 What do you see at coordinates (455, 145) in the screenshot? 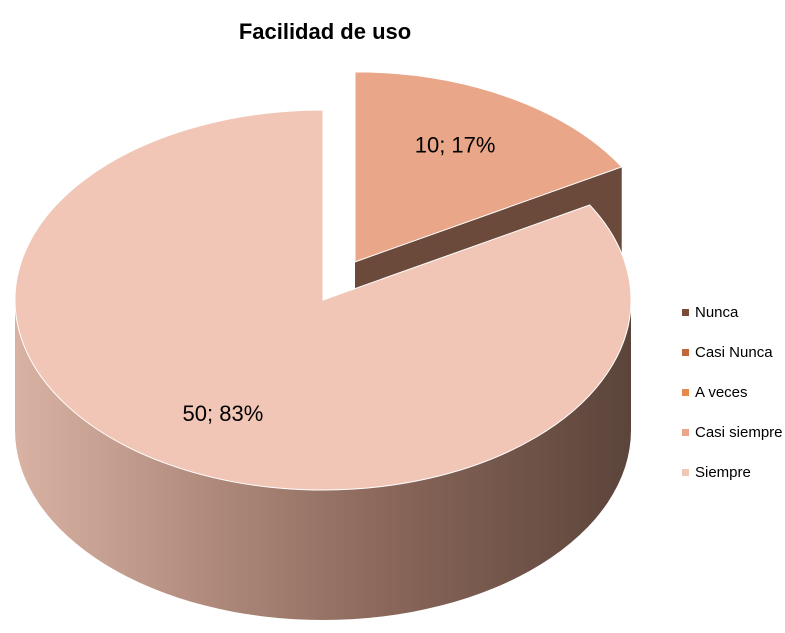
I see `data-label: 10; 17%` at bounding box center [455, 145].